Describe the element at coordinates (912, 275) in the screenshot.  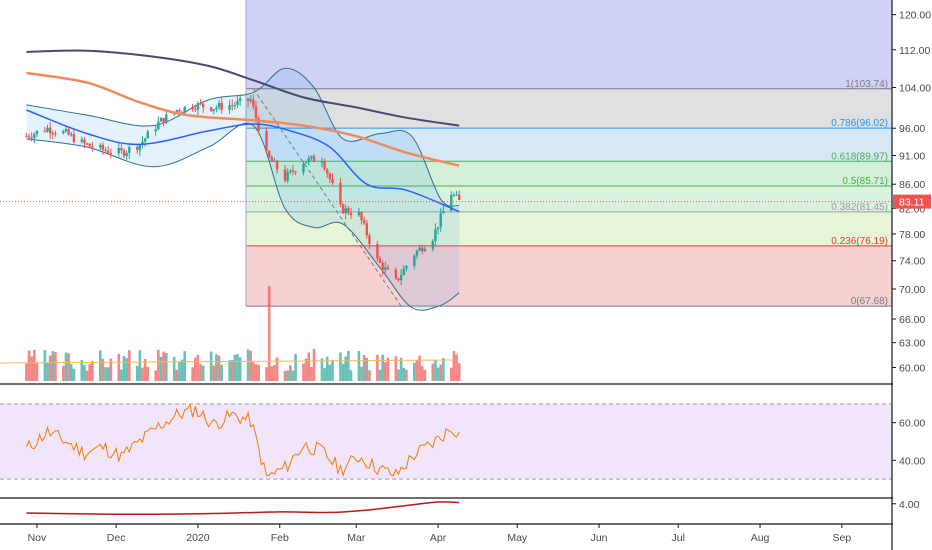
I see `y-axis-background` at that location.